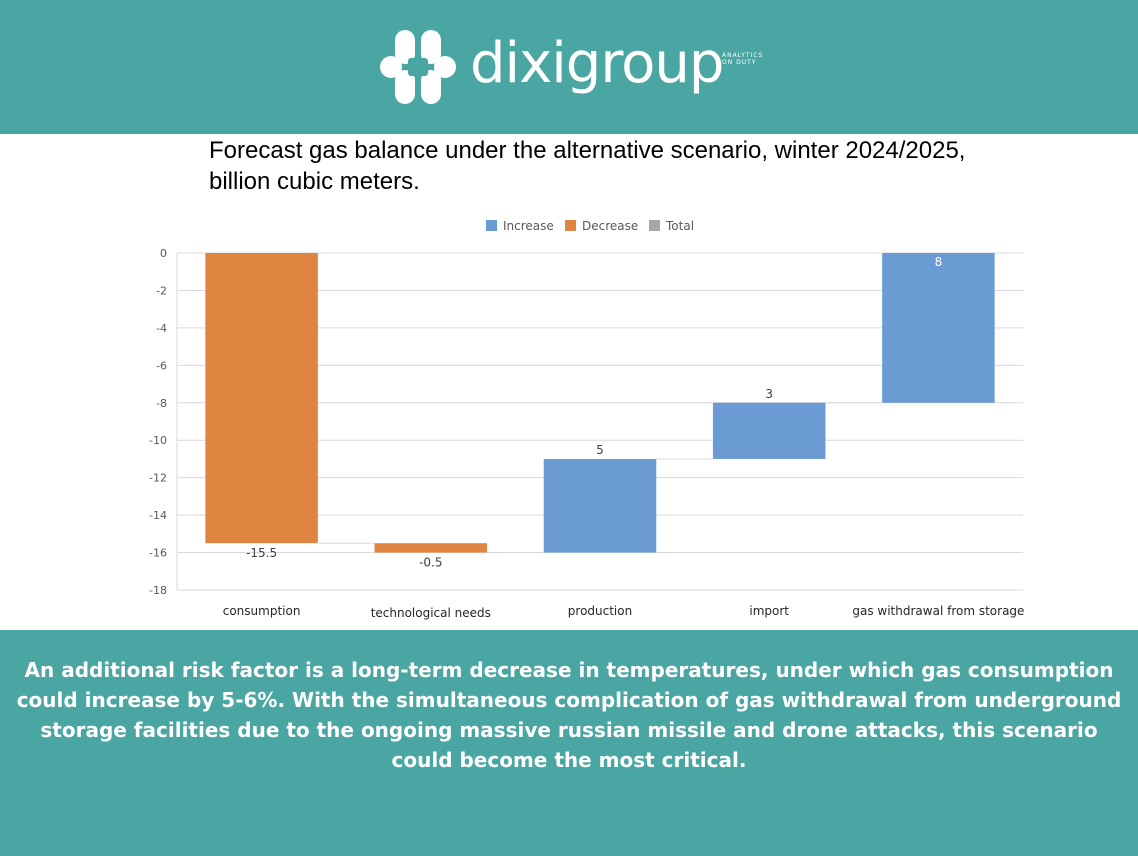  Describe the element at coordinates (431, 613) in the screenshot. I see `category-label: technological needs` at that location.